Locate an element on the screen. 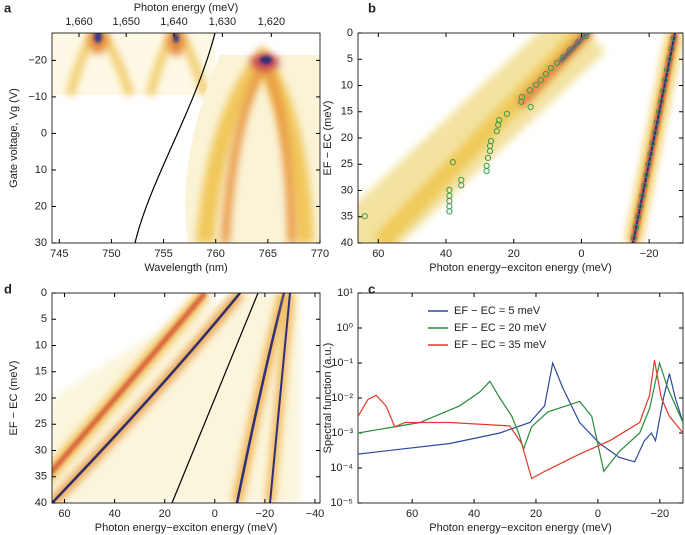 This screenshot has height=535, width=685. x-tick-label: 745 is located at coordinates (59, 254).